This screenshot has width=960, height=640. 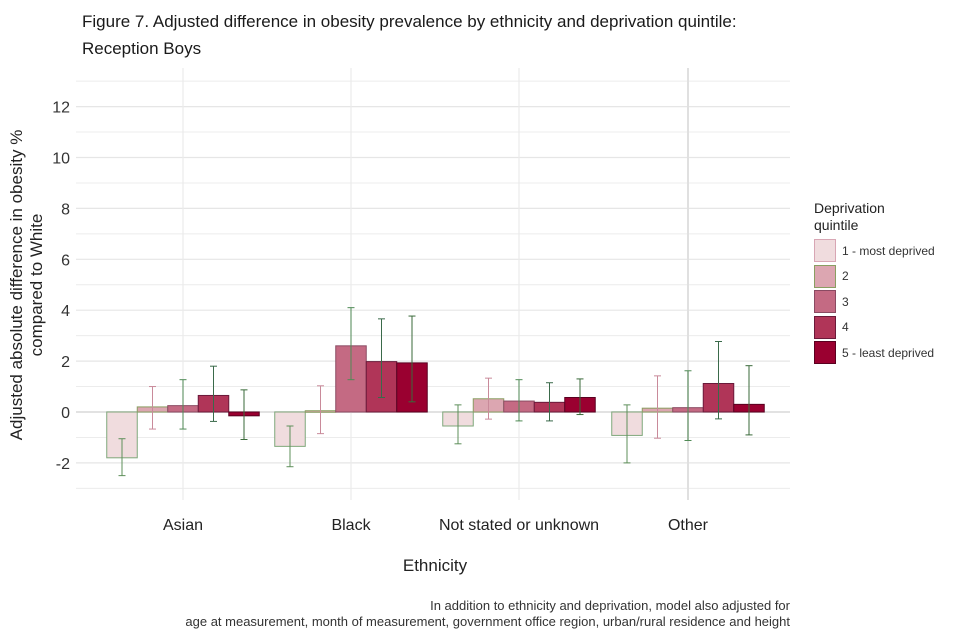 I want to click on bars, so click(x=435, y=402).